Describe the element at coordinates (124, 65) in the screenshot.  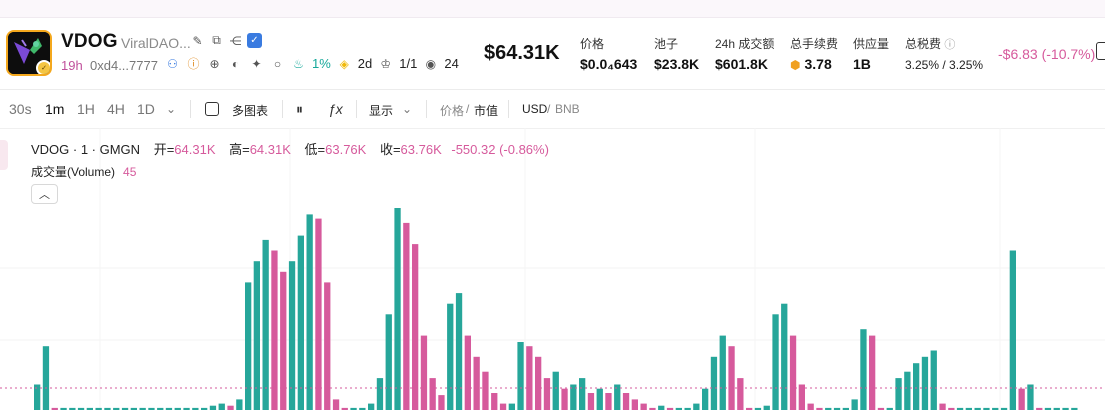
I see `contract-address: 0xd4...7777` at that location.